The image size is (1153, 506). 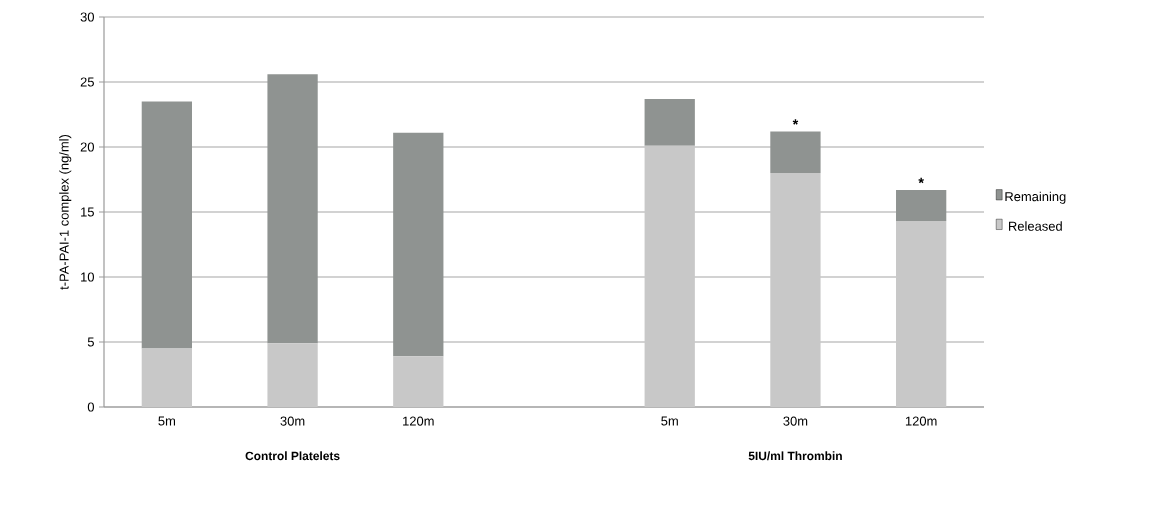 What do you see at coordinates (87, 17) in the screenshot?
I see `y-tick-label: 30` at bounding box center [87, 17].